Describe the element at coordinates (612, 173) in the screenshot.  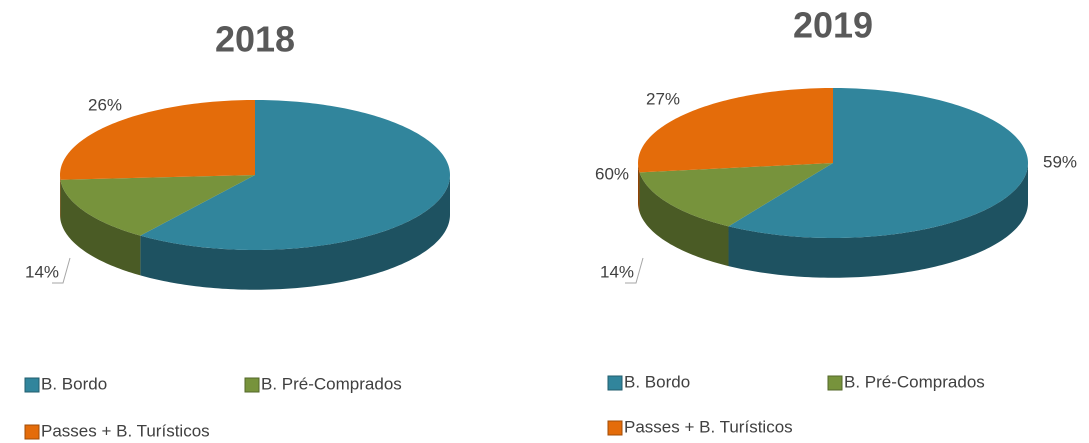
I see `data-label: 60%` at that location.